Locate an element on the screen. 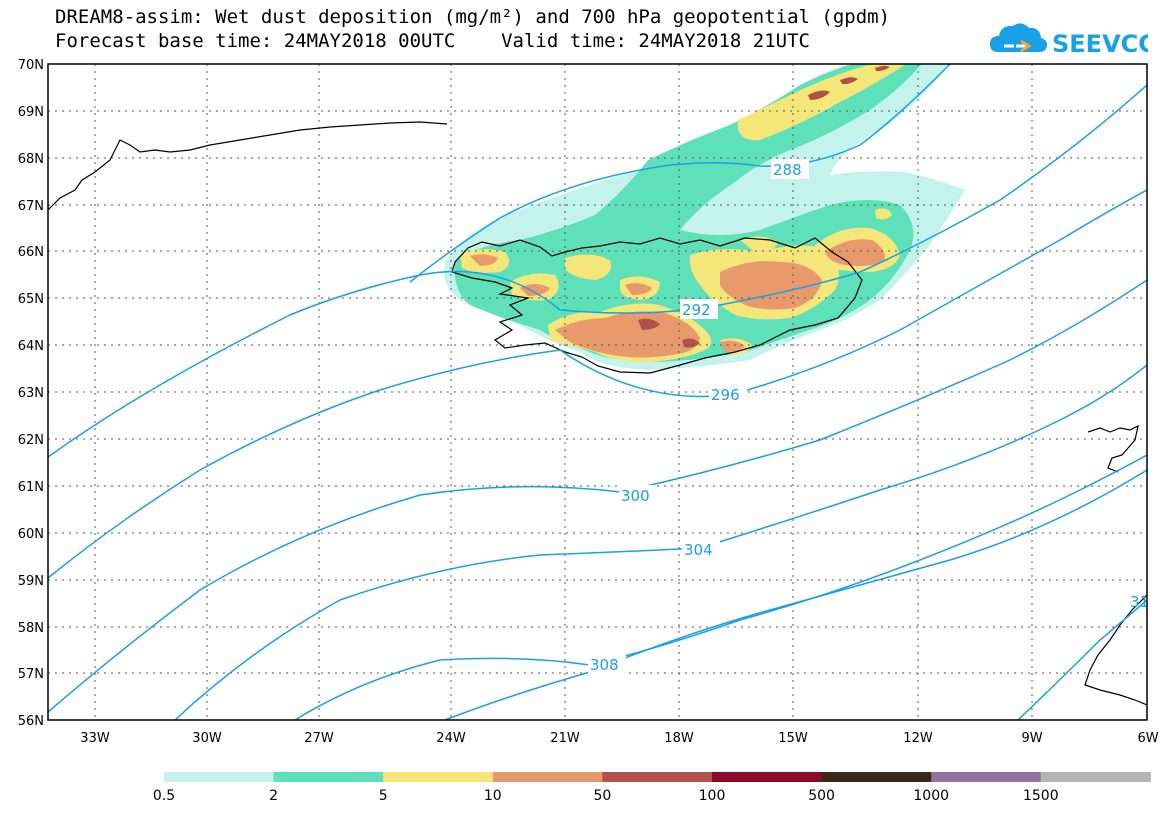 This screenshot has width=1175, height=815. lat-label: 68N is located at coordinates (31, 159).